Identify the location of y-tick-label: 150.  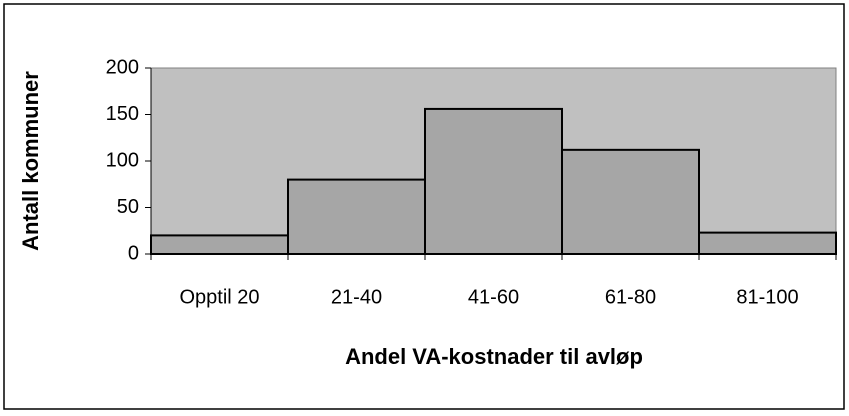
(122, 114).